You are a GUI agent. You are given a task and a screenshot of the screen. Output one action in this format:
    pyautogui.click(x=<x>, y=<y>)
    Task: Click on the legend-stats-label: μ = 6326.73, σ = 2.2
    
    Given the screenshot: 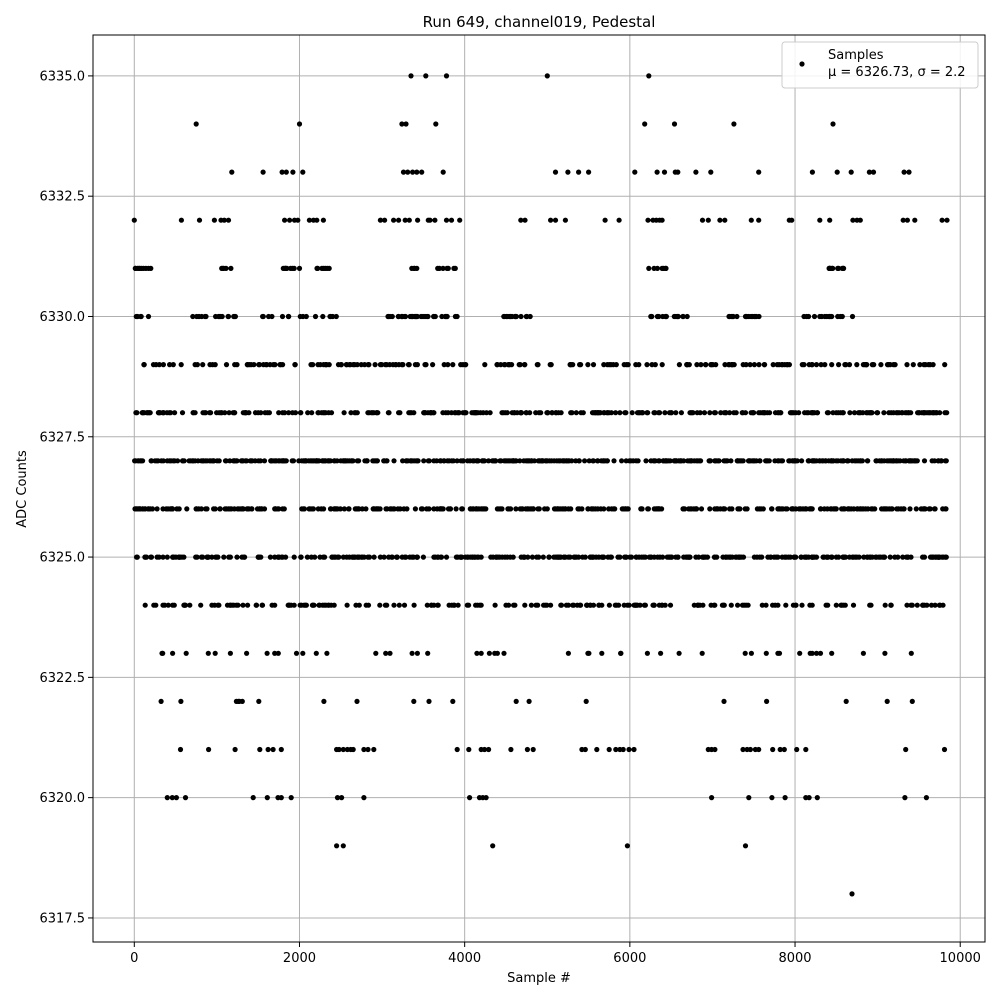 What is the action you would take?
    pyautogui.click(x=897, y=72)
    